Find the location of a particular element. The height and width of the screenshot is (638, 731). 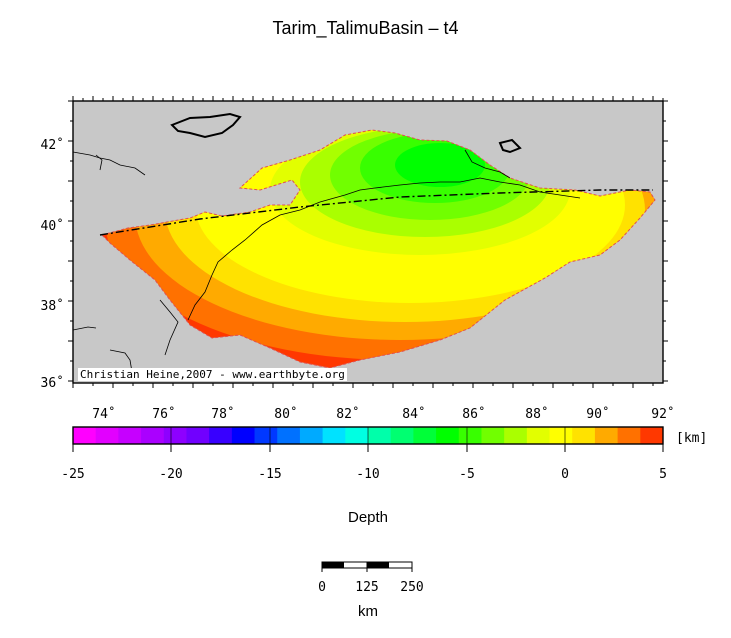

scalebar is located at coordinates (367, 566).